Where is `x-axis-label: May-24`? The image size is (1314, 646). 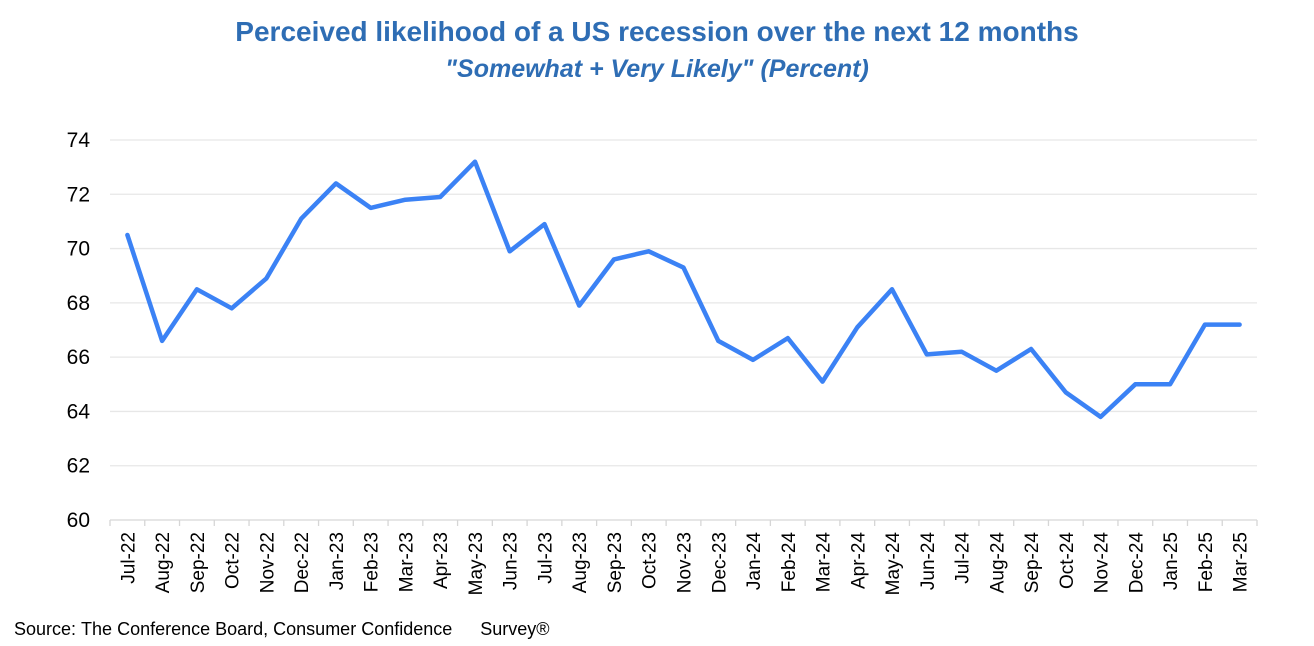
x-axis-label: May-24 is located at coordinates (893, 564).